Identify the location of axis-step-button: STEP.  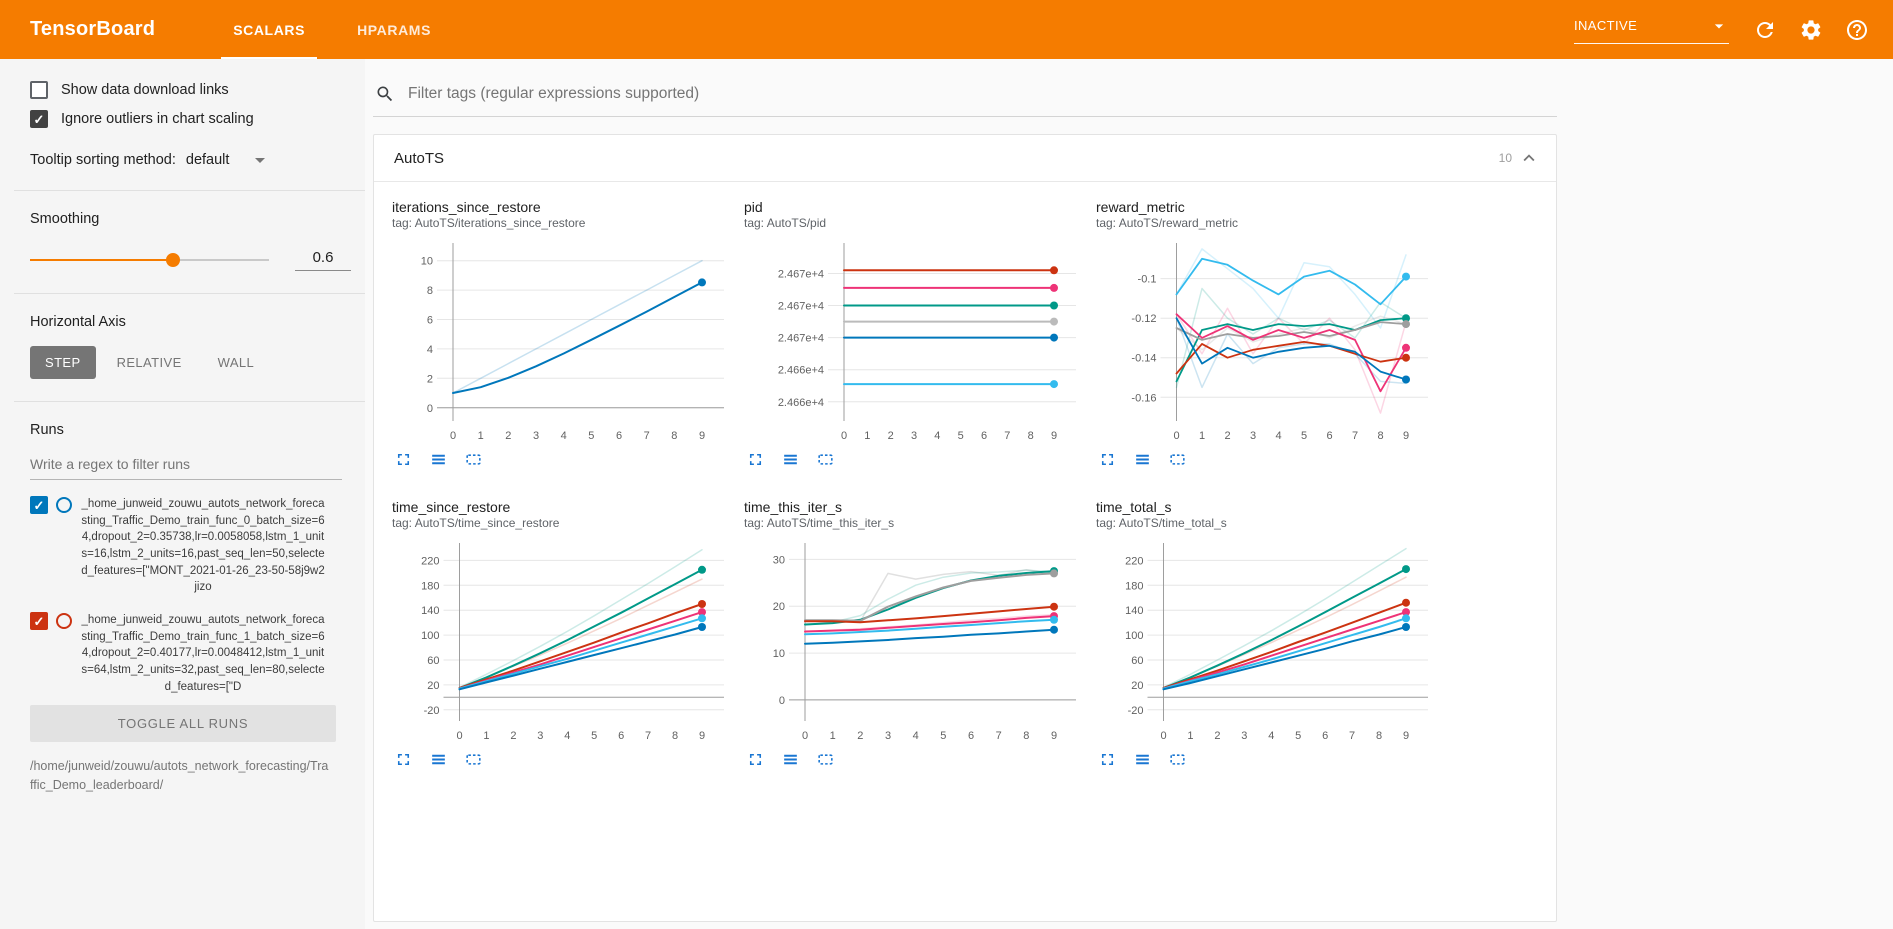
(63, 362).